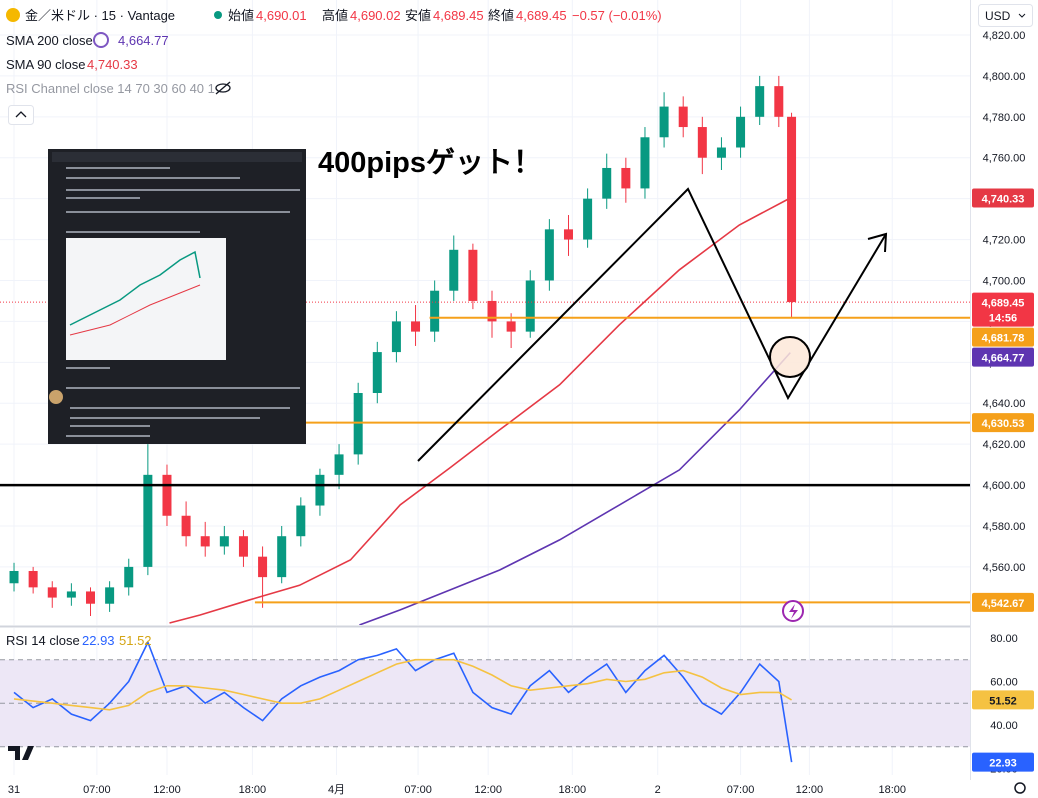  Describe the element at coordinates (1004, 118) in the screenshot. I see `y-tick-label: 4,780.00` at that location.